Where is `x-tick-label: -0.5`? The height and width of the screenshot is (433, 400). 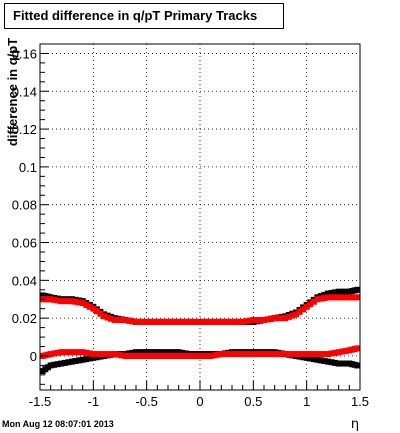
x-tick-label: -0.5 is located at coordinates (146, 401).